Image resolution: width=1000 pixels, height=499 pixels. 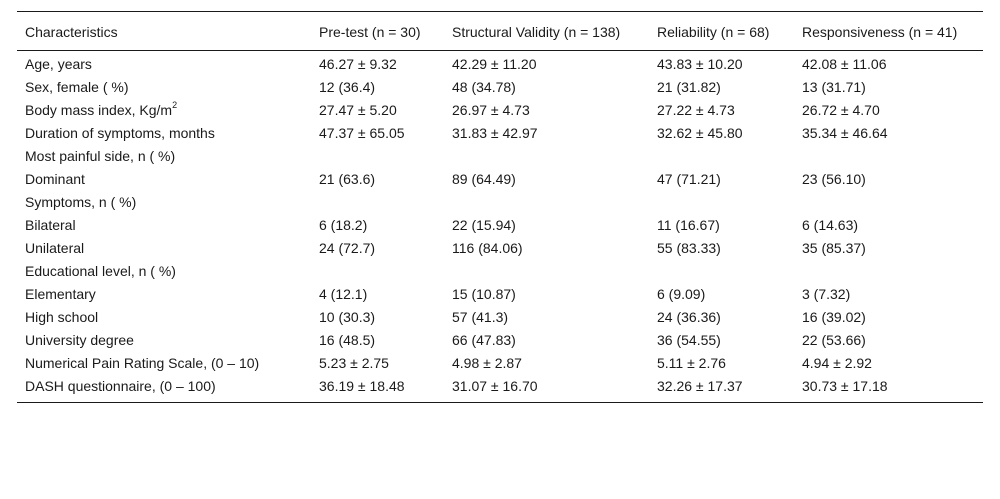 I want to click on cell-pre-test: 4 (12.1), so click(x=343, y=294).